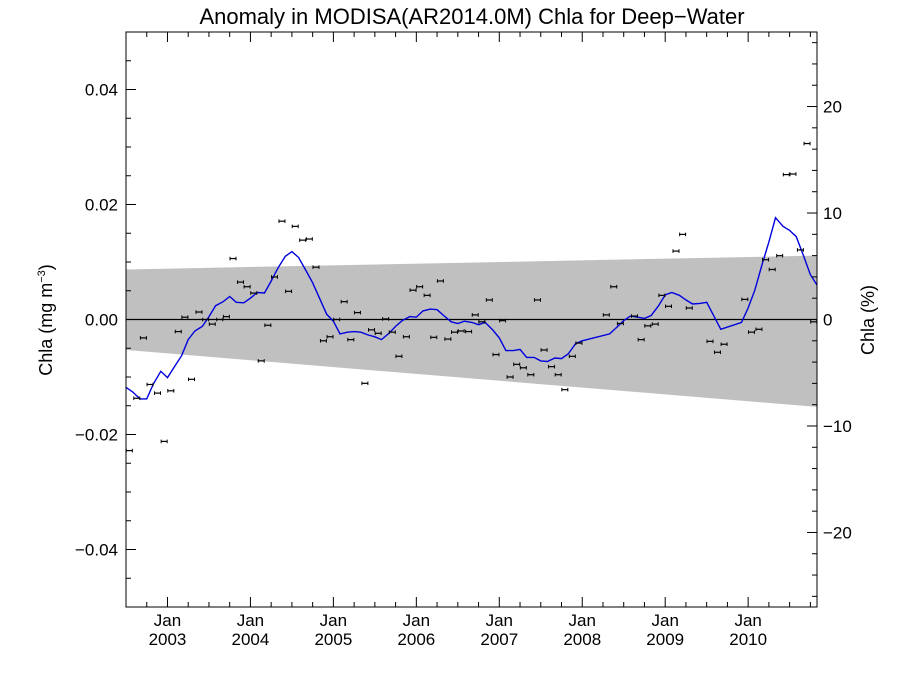 This screenshot has height=675, width=900. I want to click on x-tick-year-label: 2007, so click(499, 639).